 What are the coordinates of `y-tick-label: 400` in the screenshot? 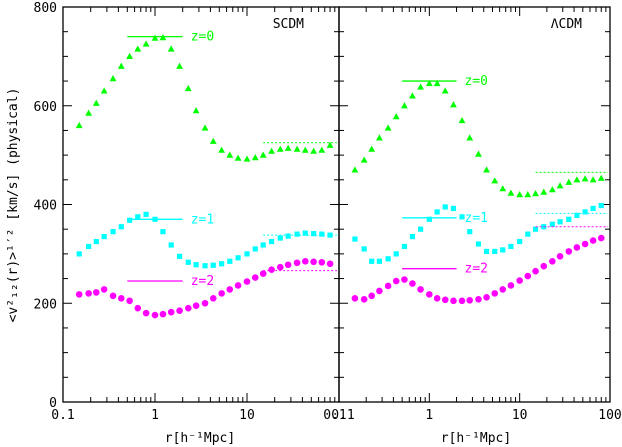 It's located at (45, 206).